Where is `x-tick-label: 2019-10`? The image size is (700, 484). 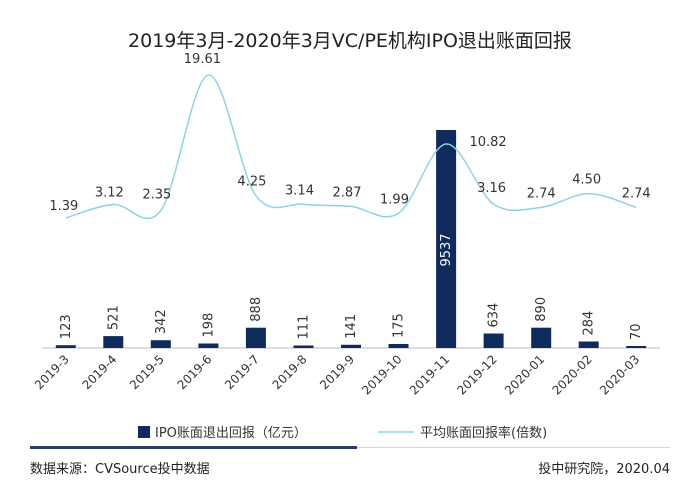
x-tick-label: 2019-10 is located at coordinates (381, 374).